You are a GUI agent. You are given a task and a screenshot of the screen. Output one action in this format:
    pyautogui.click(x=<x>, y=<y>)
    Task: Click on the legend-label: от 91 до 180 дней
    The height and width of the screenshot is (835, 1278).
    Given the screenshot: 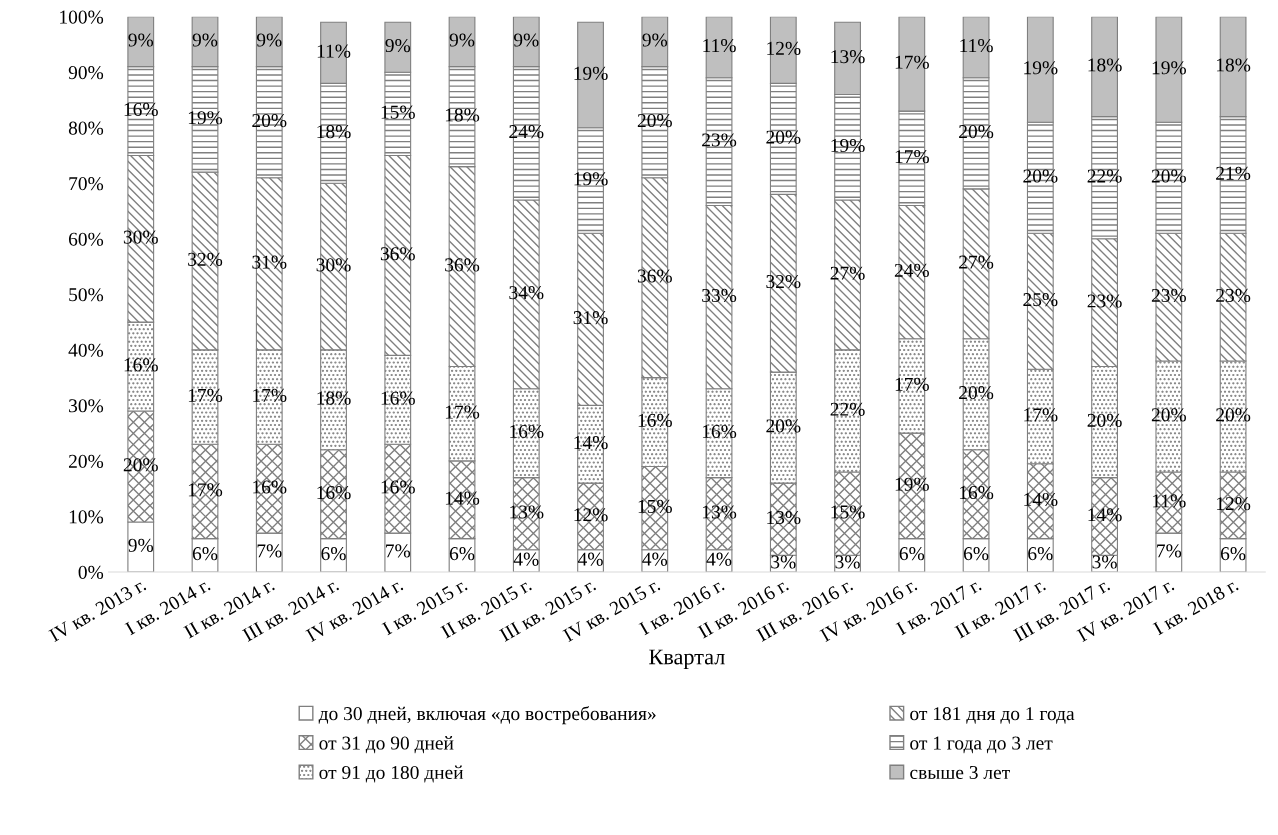 What is the action you would take?
    pyautogui.click(x=391, y=774)
    